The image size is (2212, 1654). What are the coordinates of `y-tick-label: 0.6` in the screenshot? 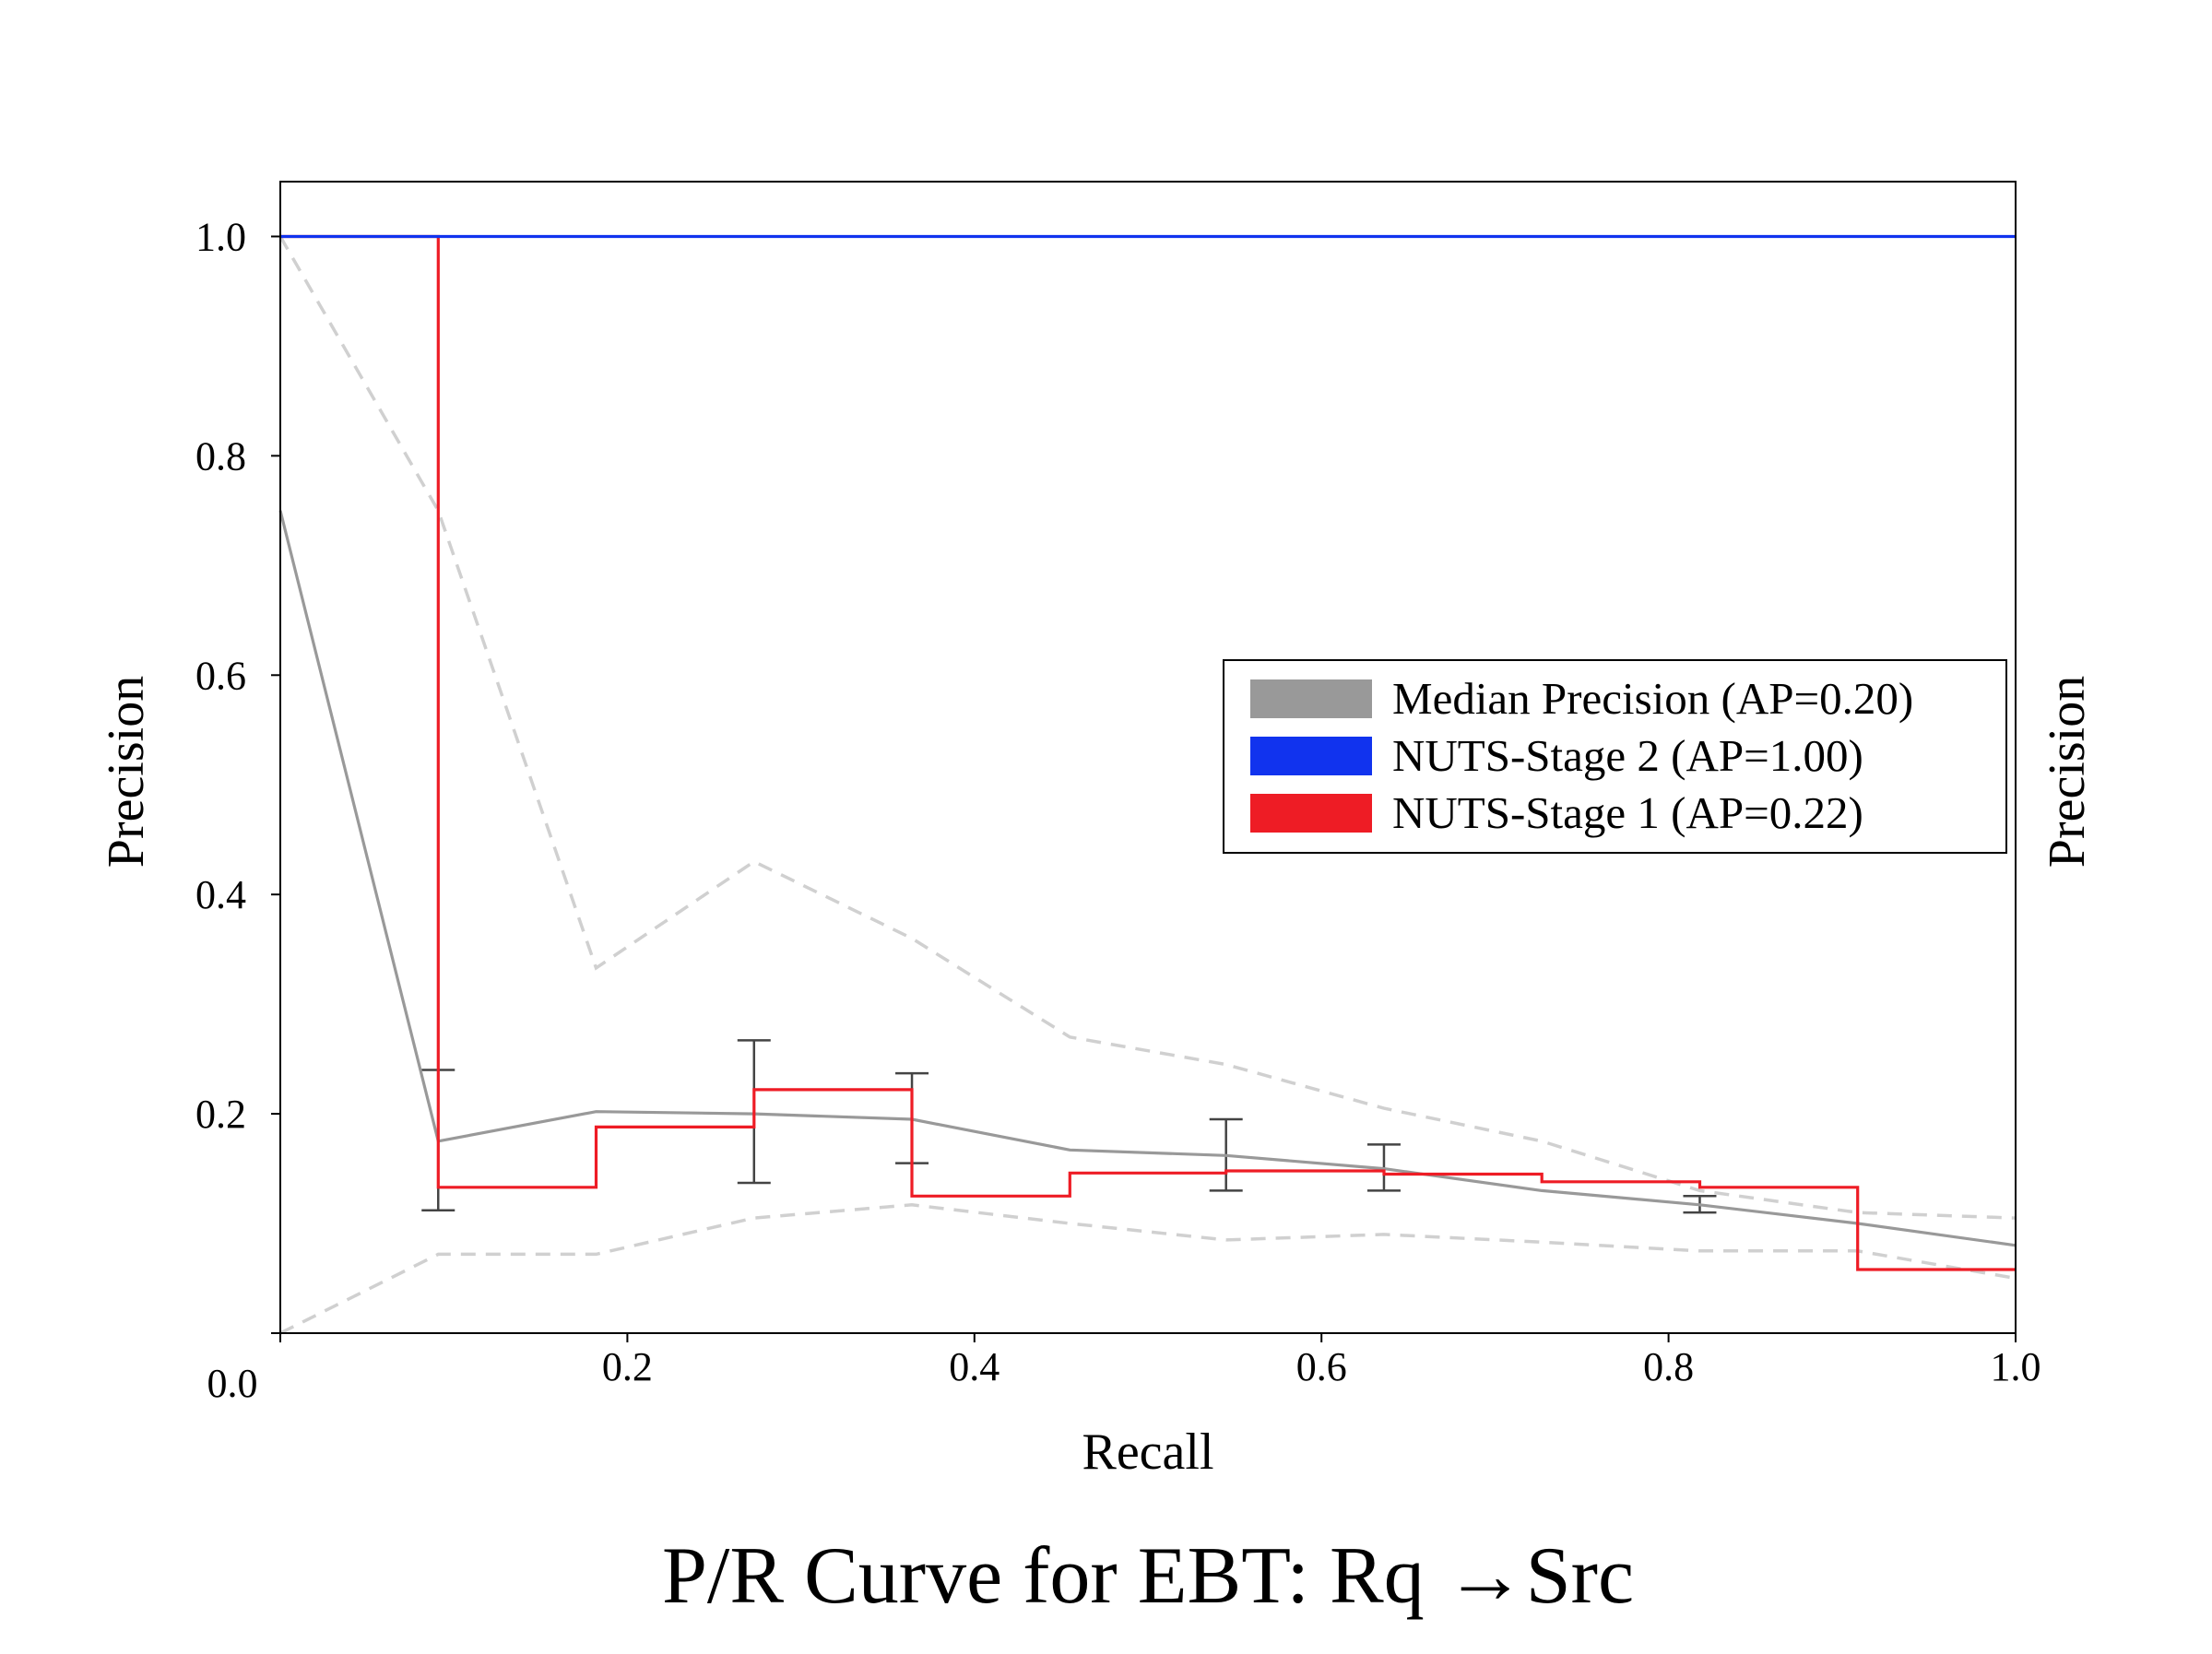 It's located at (221, 675).